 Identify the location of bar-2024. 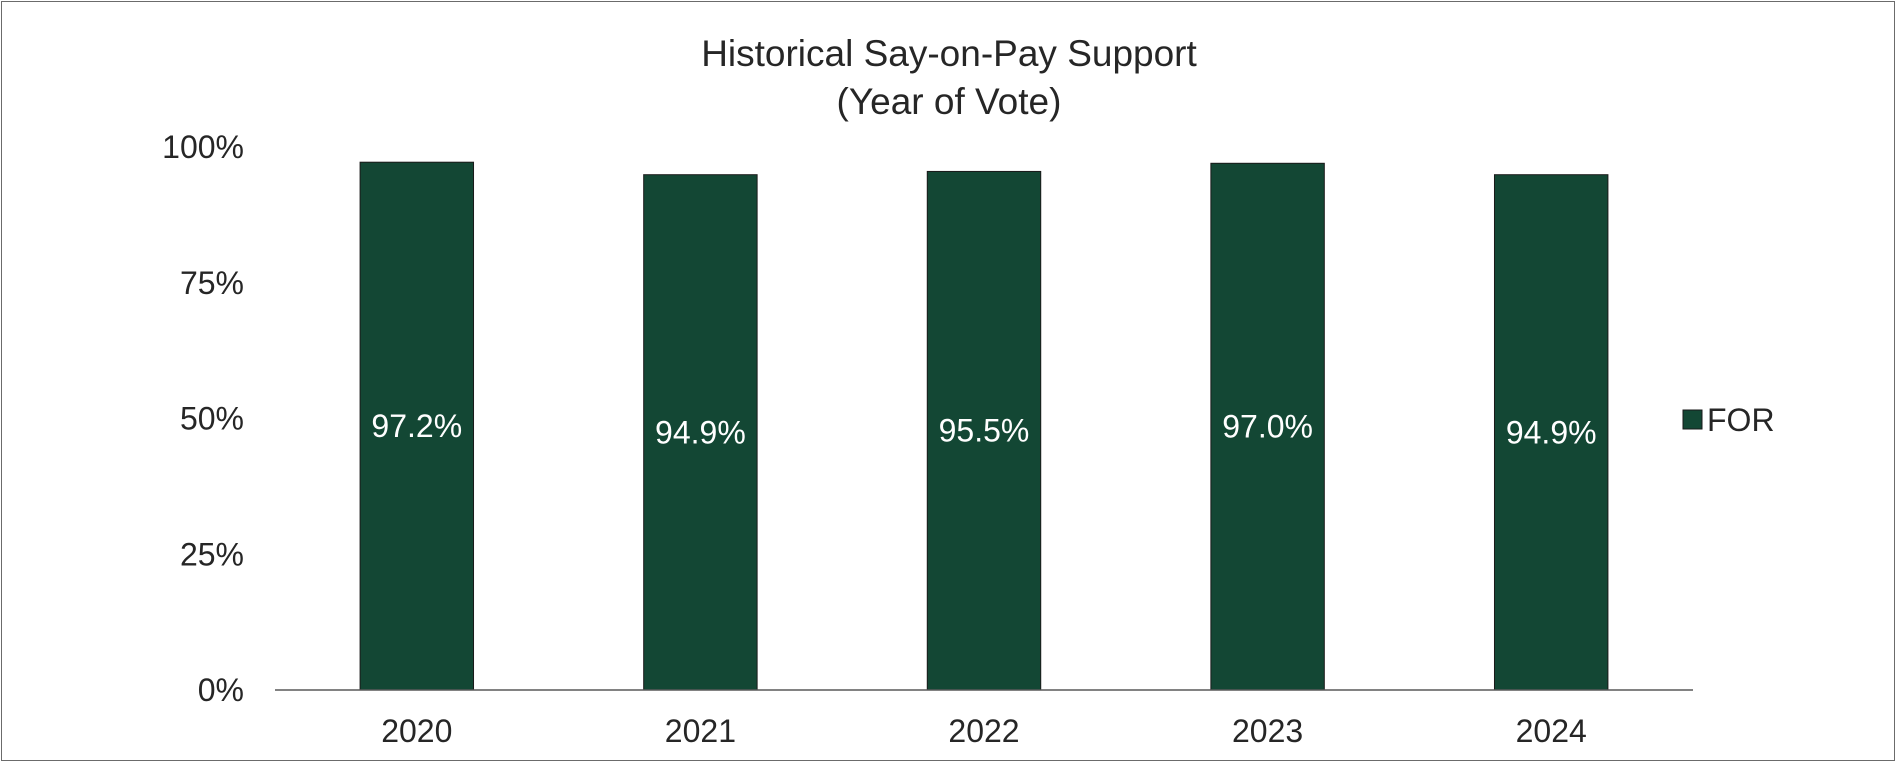
(1551, 432).